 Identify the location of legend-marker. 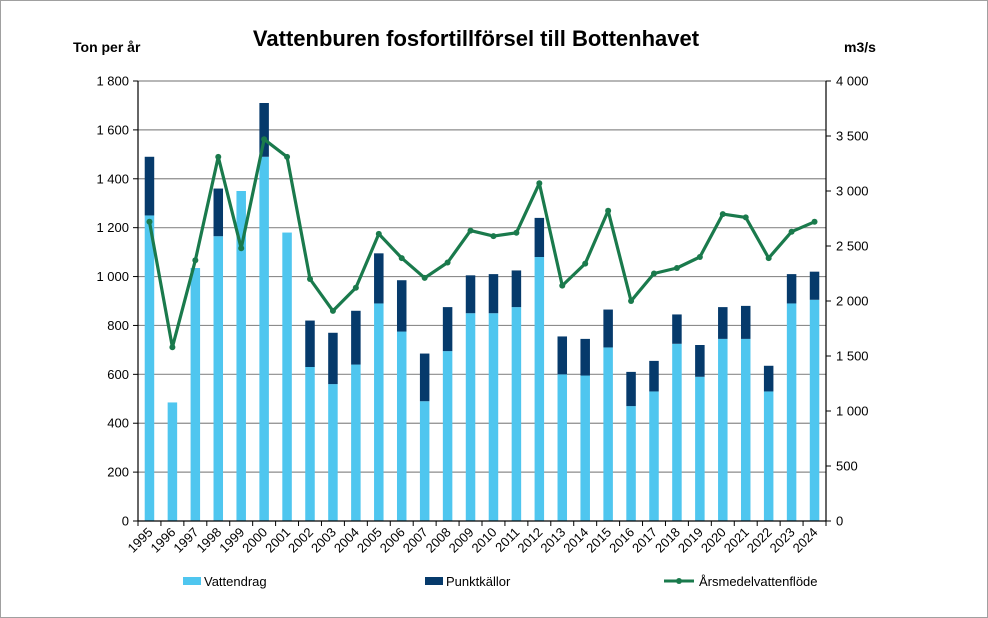
(679, 581).